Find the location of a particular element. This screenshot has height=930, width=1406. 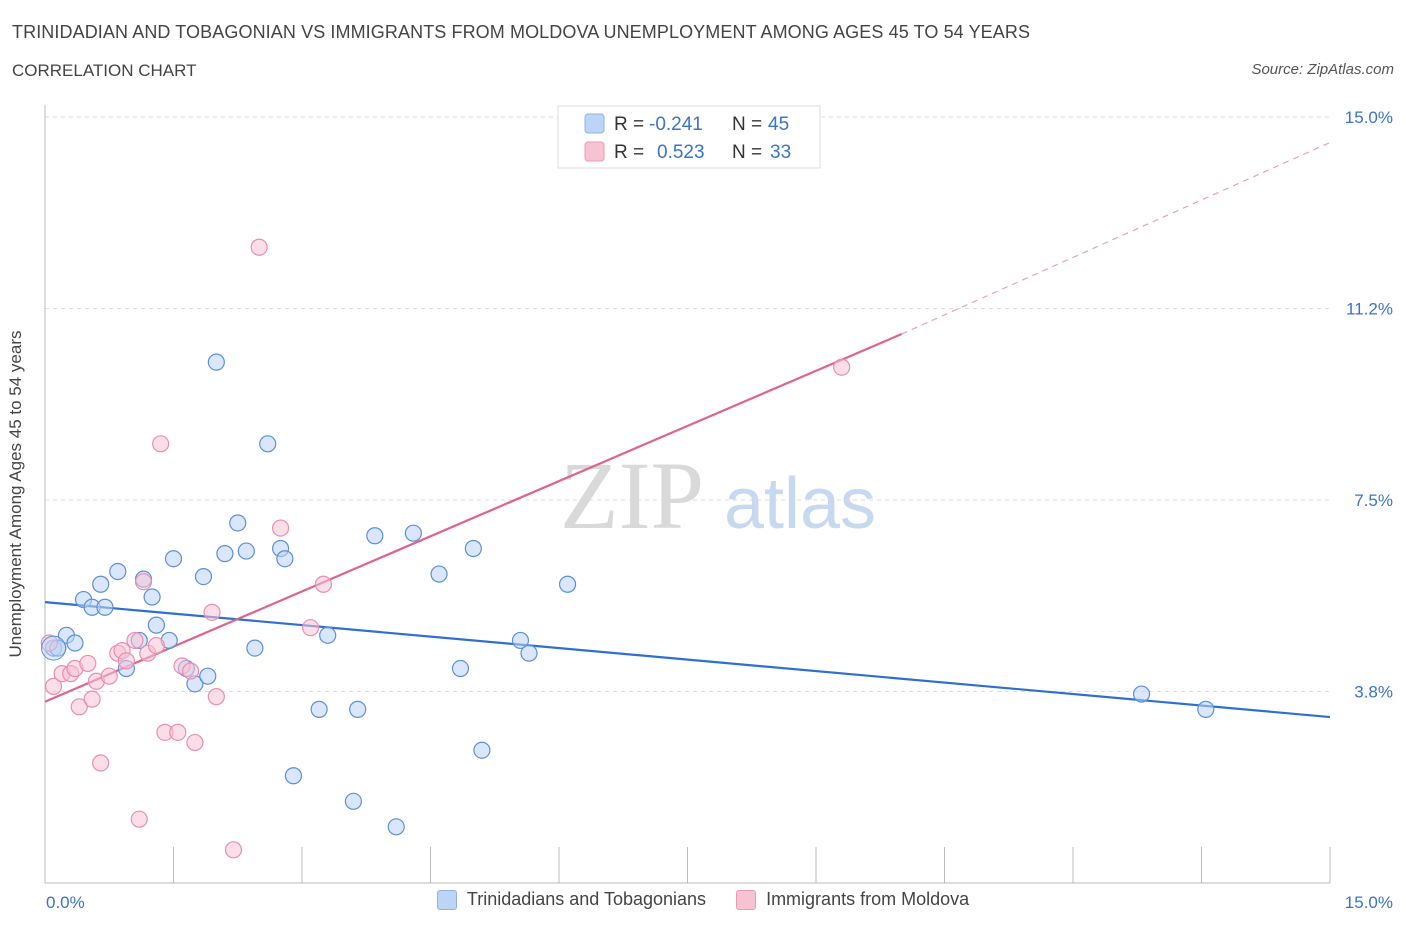

y-tick-label-3: 3.8% is located at coordinates (1373, 692).